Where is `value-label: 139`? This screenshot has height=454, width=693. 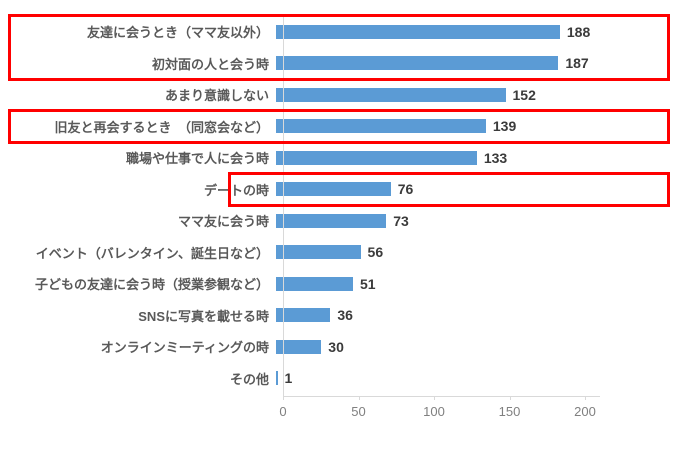 value-label: 139 is located at coordinates (504, 126).